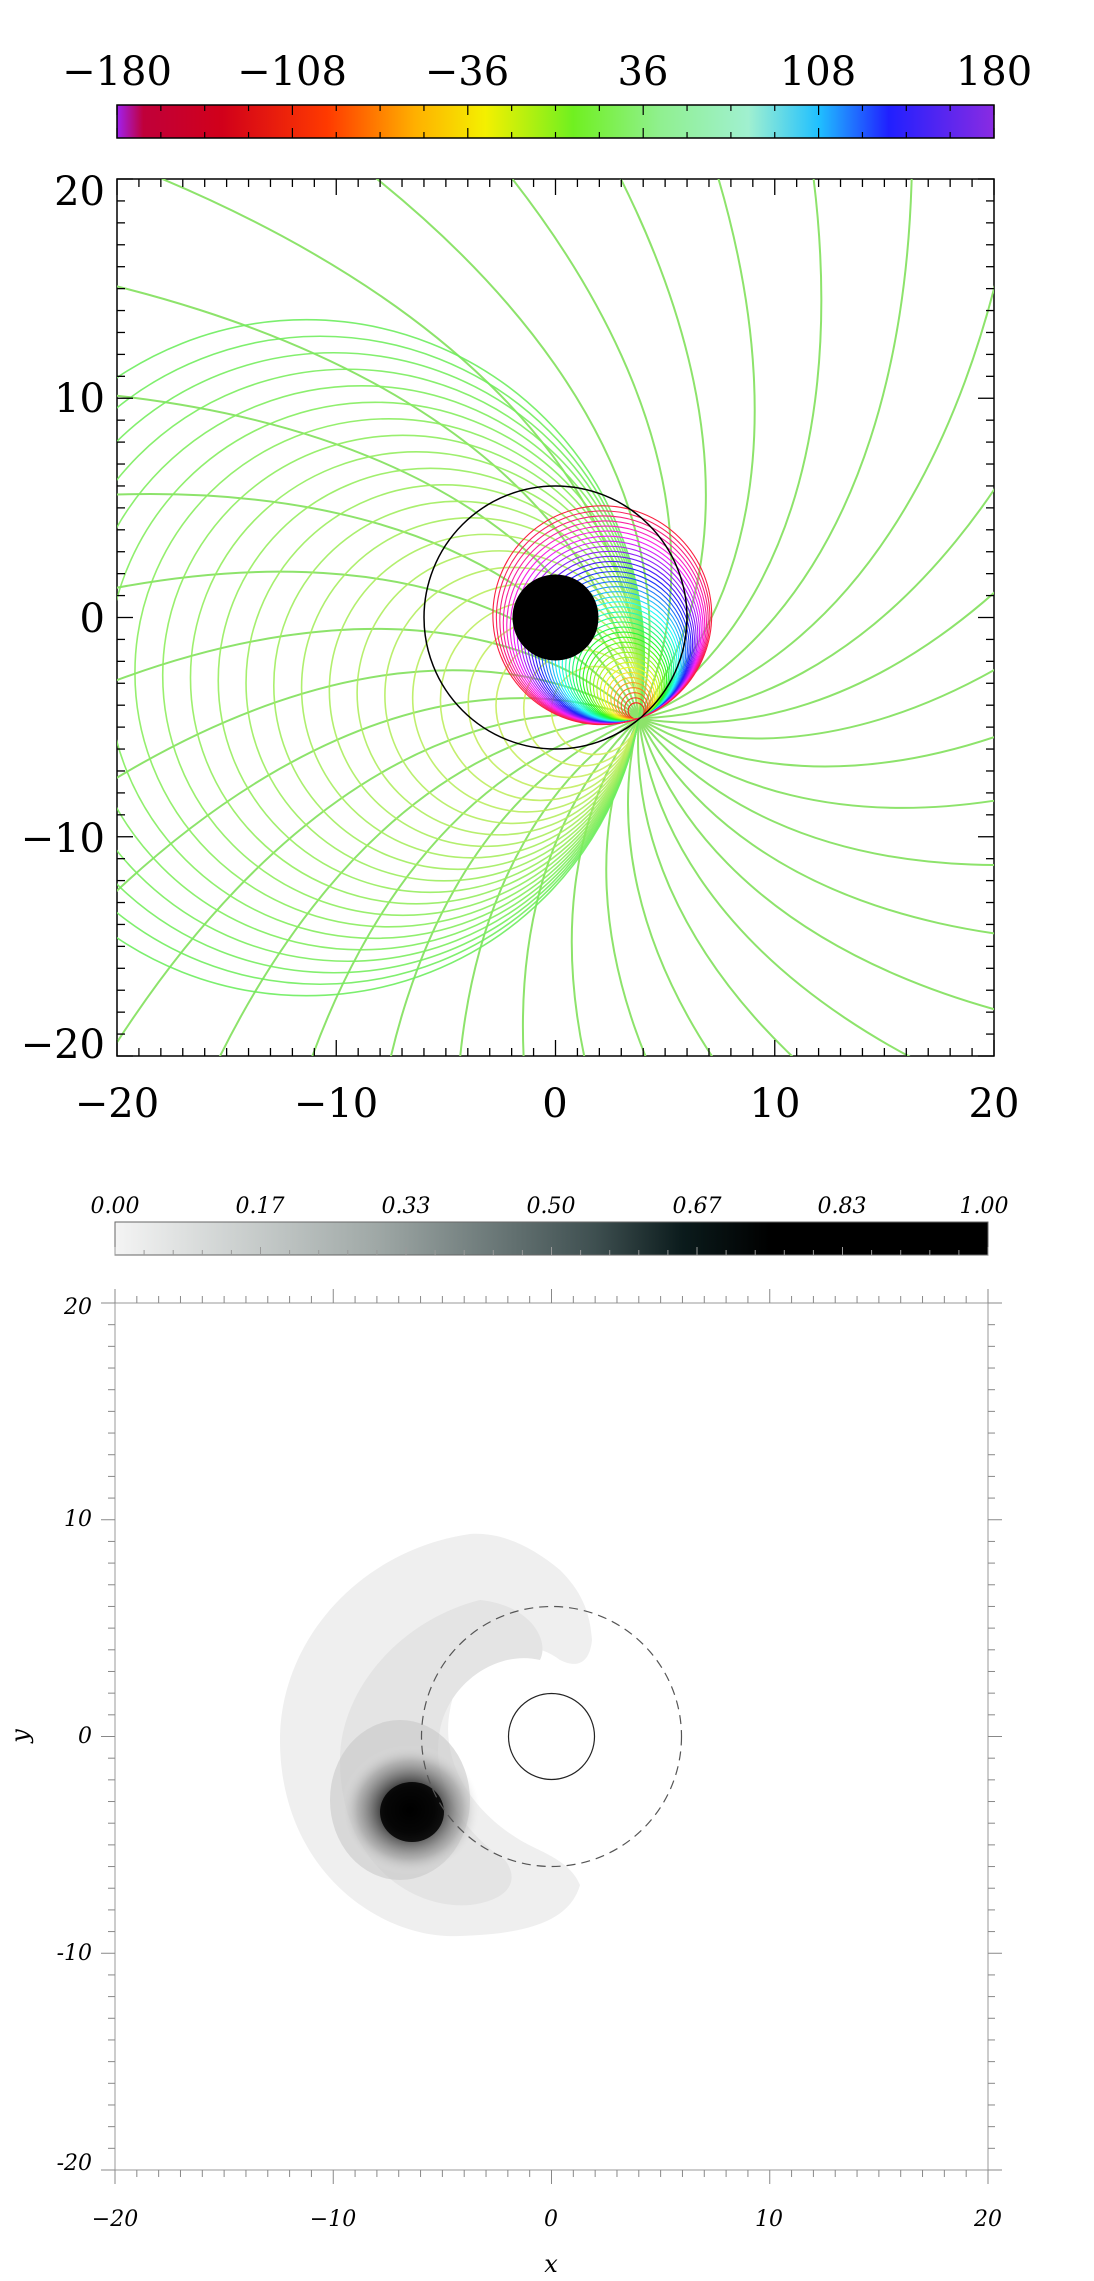  Describe the element at coordinates (994, 1104) in the screenshot. I see `top-x-tick-label: 20` at that location.